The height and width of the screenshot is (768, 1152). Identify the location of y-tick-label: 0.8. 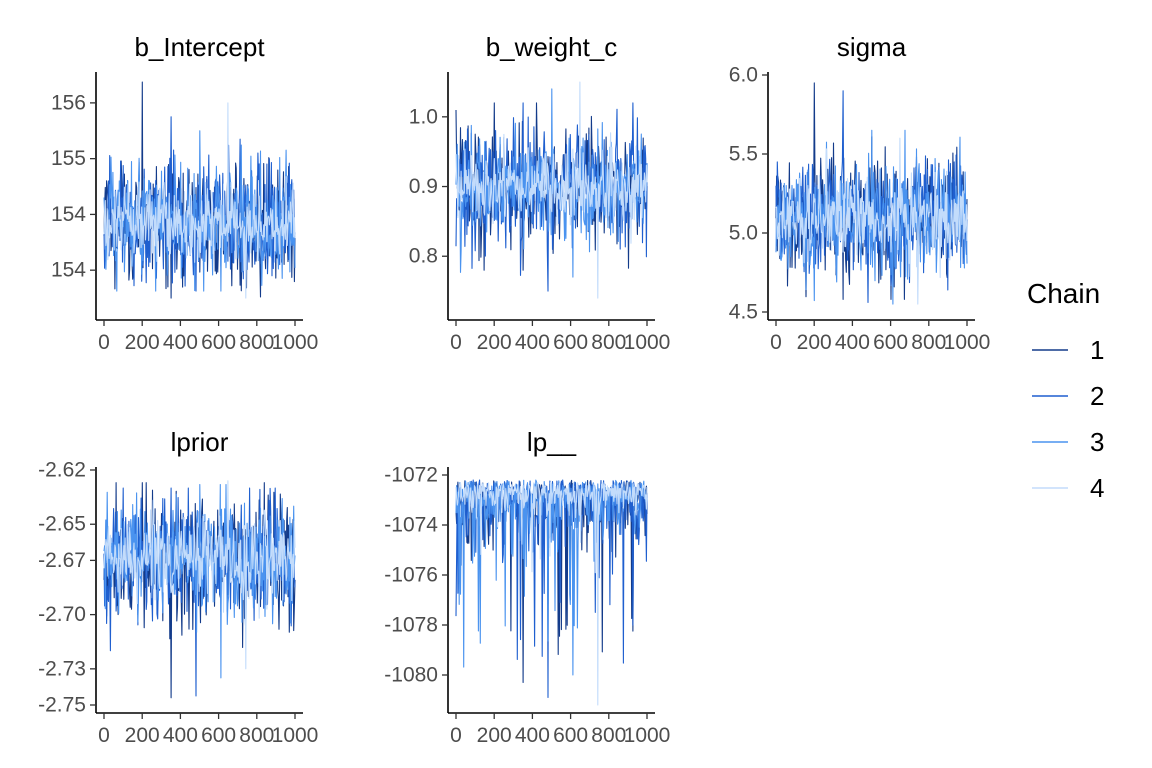
(423, 256).